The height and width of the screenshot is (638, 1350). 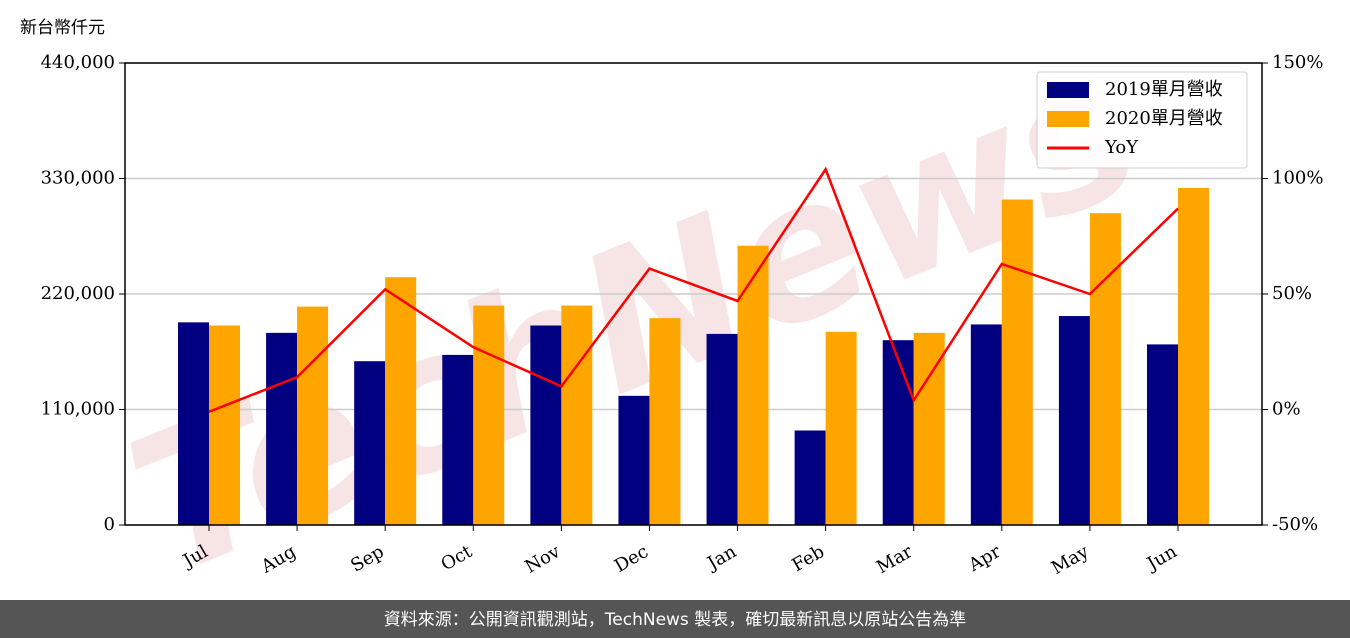 What do you see at coordinates (109, 524) in the screenshot?
I see `y-tick-label: 0` at bounding box center [109, 524].